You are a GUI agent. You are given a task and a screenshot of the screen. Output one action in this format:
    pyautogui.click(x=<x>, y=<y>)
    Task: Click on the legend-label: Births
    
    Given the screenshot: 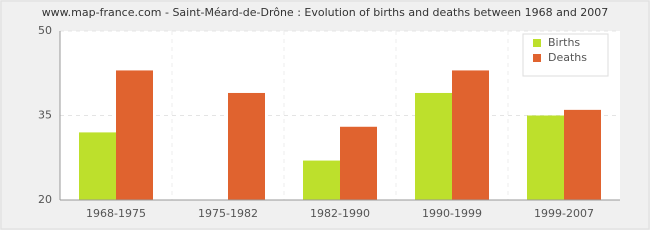 What is the action you would take?
    pyautogui.click(x=564, y=42)
    